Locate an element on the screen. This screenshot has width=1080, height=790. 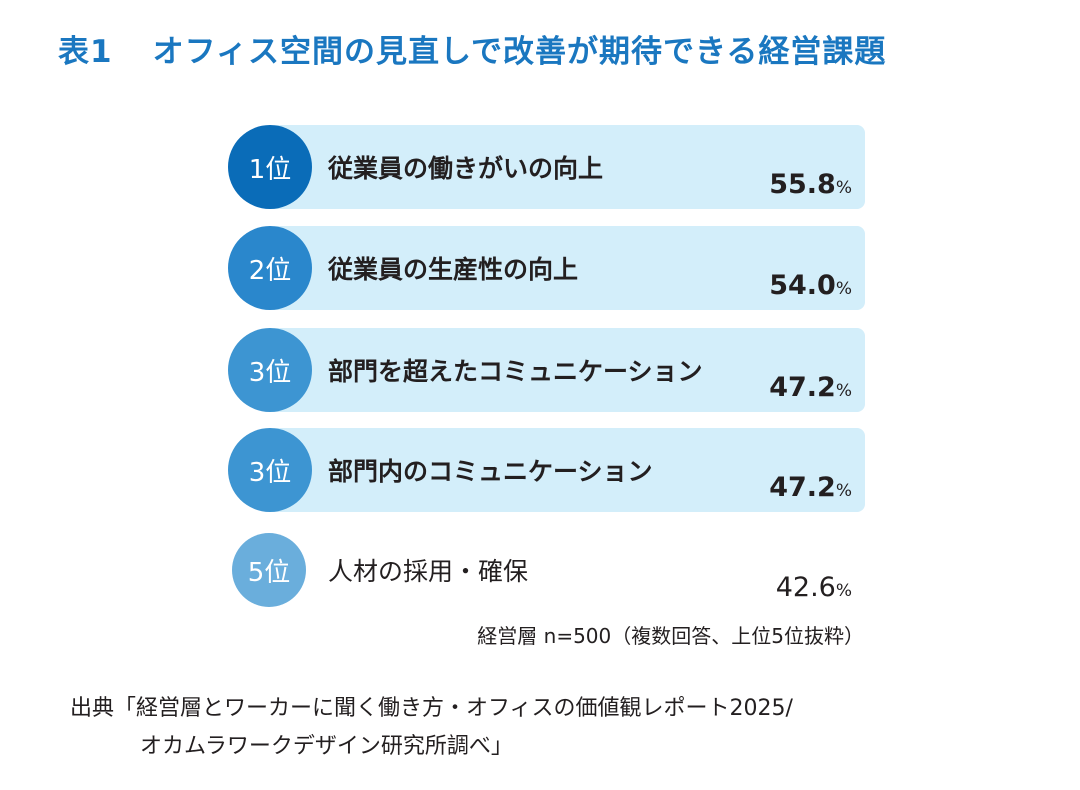
value-number: 42.6 is located at coordinates (805, 587).